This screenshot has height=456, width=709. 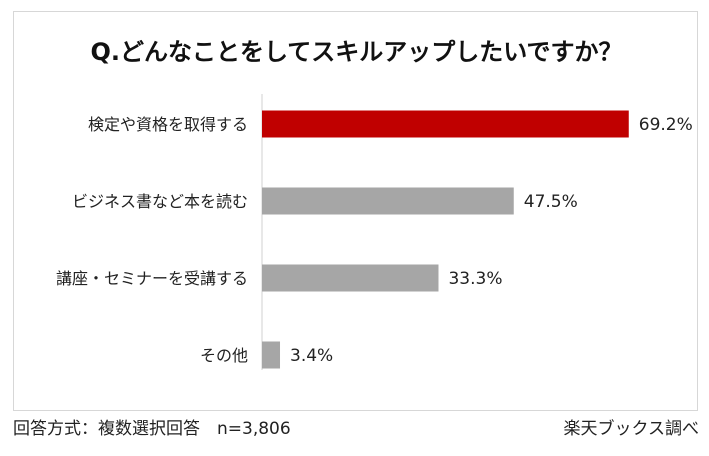 I want to click on value-label-3: 3.4%, so click(x=311, y=356).